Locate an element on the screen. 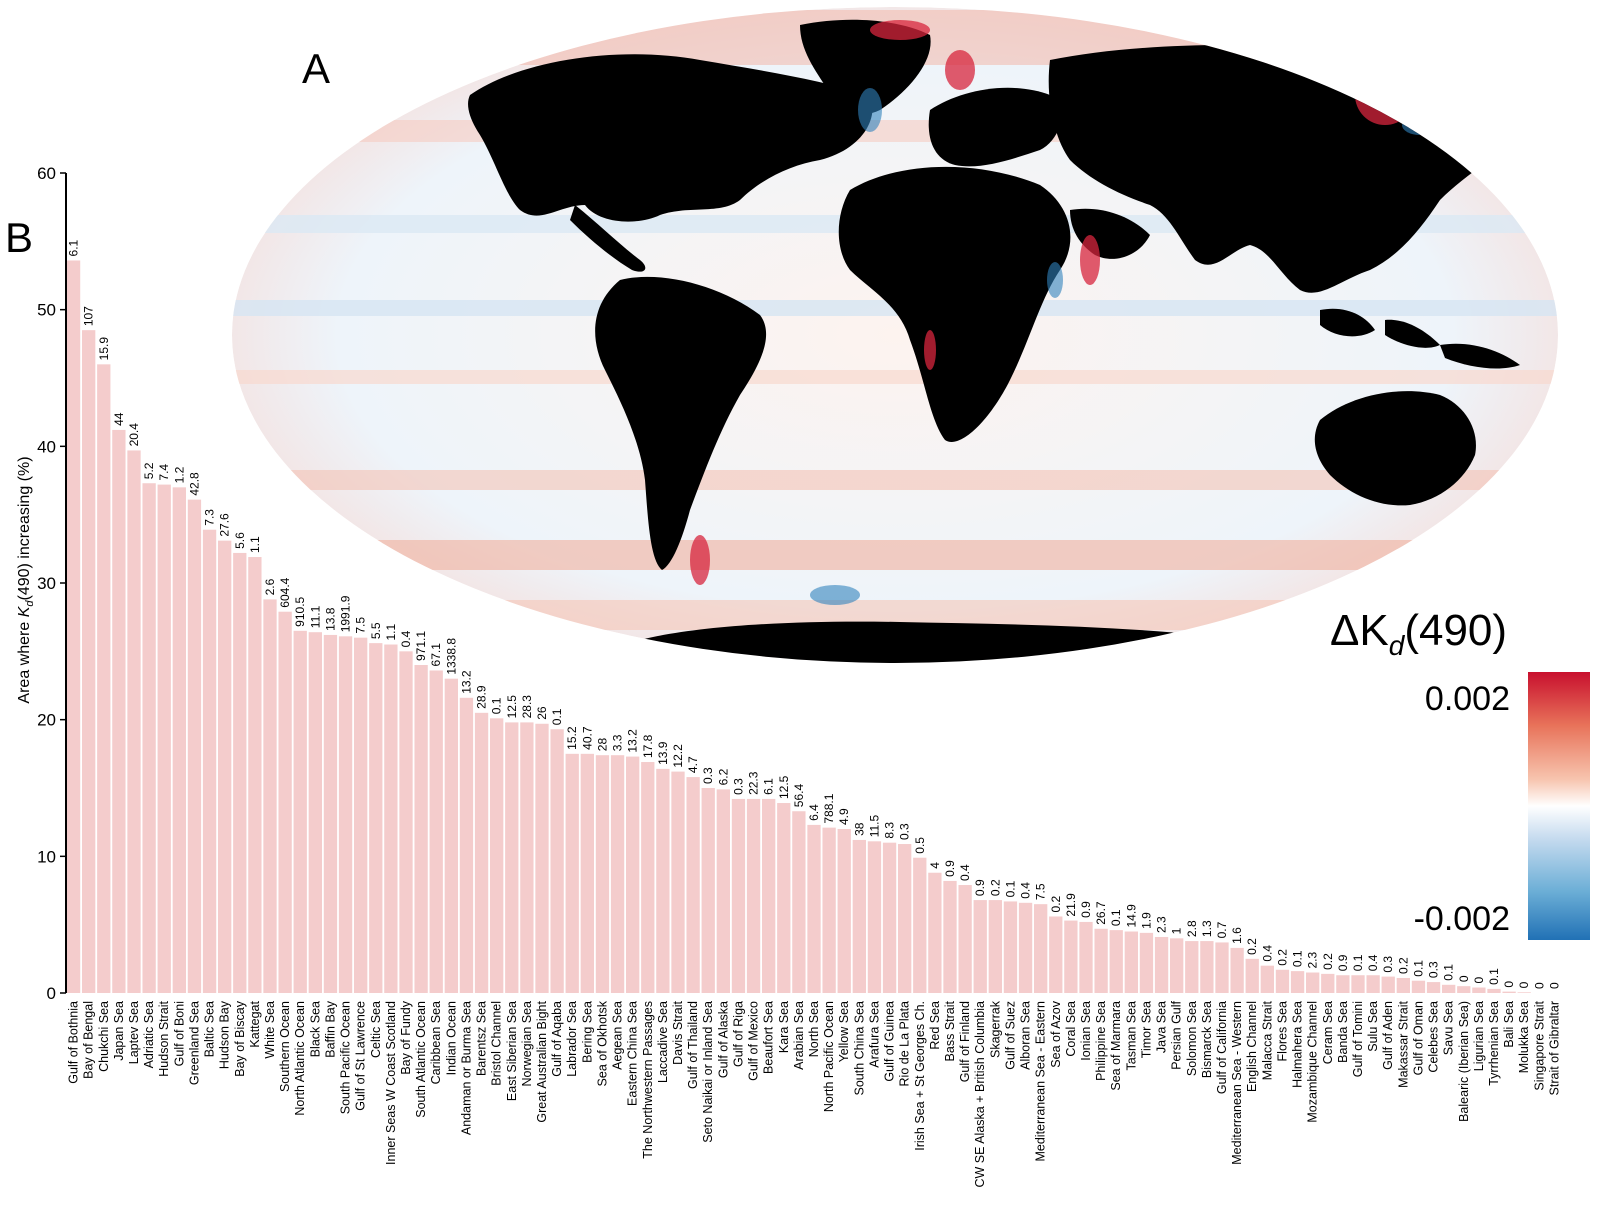 Image resolution: width=1600 pixels, height=1227 pixels. y-tick-label: 30 is located at coordinates (46, 583).